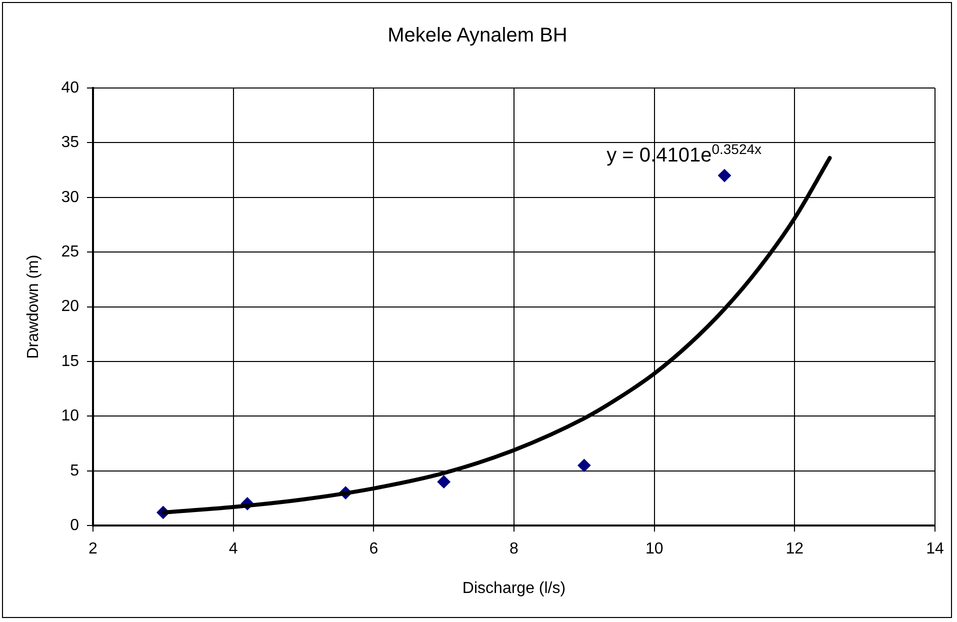  What do you see at coordinates (514, 588) in the screenshot?
I see `x-axis-title: Discharge (l/s)` at bounding box center [514, 588].